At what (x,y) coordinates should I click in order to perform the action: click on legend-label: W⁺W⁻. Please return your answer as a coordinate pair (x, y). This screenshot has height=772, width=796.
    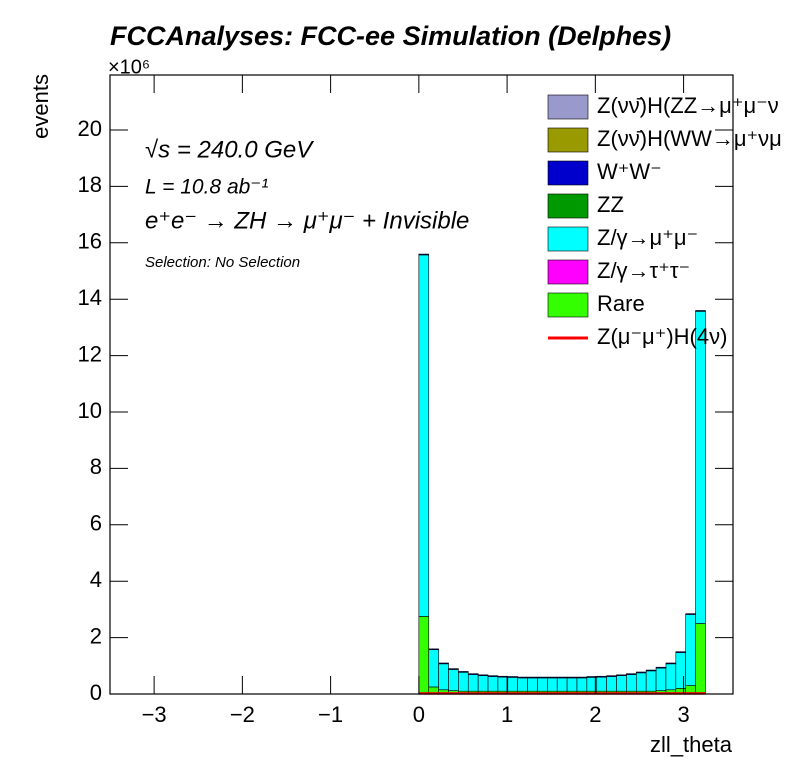
    Looking at the image, I should click on (629, 171).